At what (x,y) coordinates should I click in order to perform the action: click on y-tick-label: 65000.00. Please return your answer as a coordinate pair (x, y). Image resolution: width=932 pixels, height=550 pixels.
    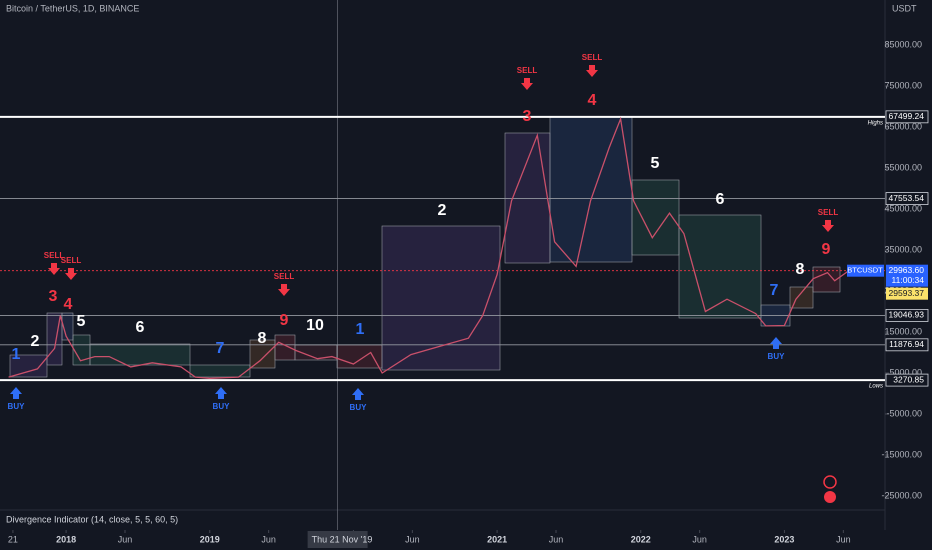
    Looking at the image, I should click on (903, 126).